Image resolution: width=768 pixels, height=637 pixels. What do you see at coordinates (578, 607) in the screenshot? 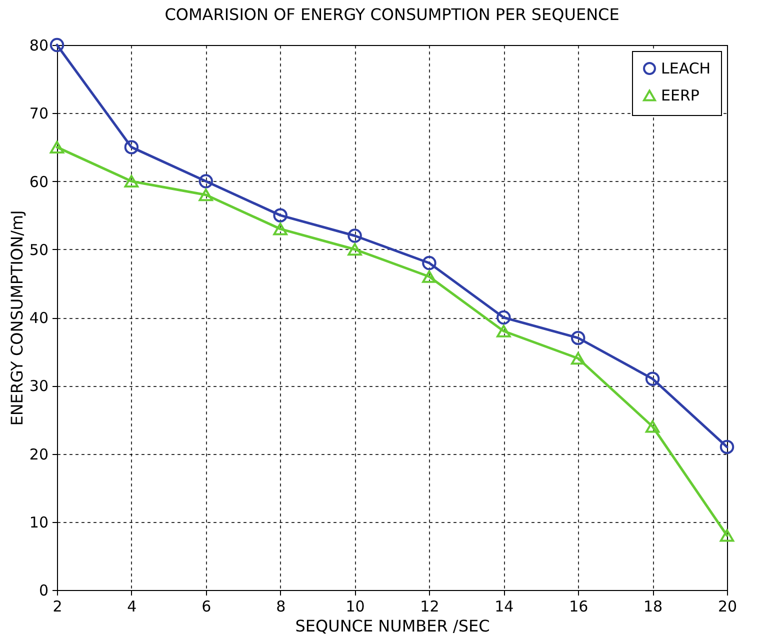
I see `x-tick-label: 16` at bounding box center [578, 607].